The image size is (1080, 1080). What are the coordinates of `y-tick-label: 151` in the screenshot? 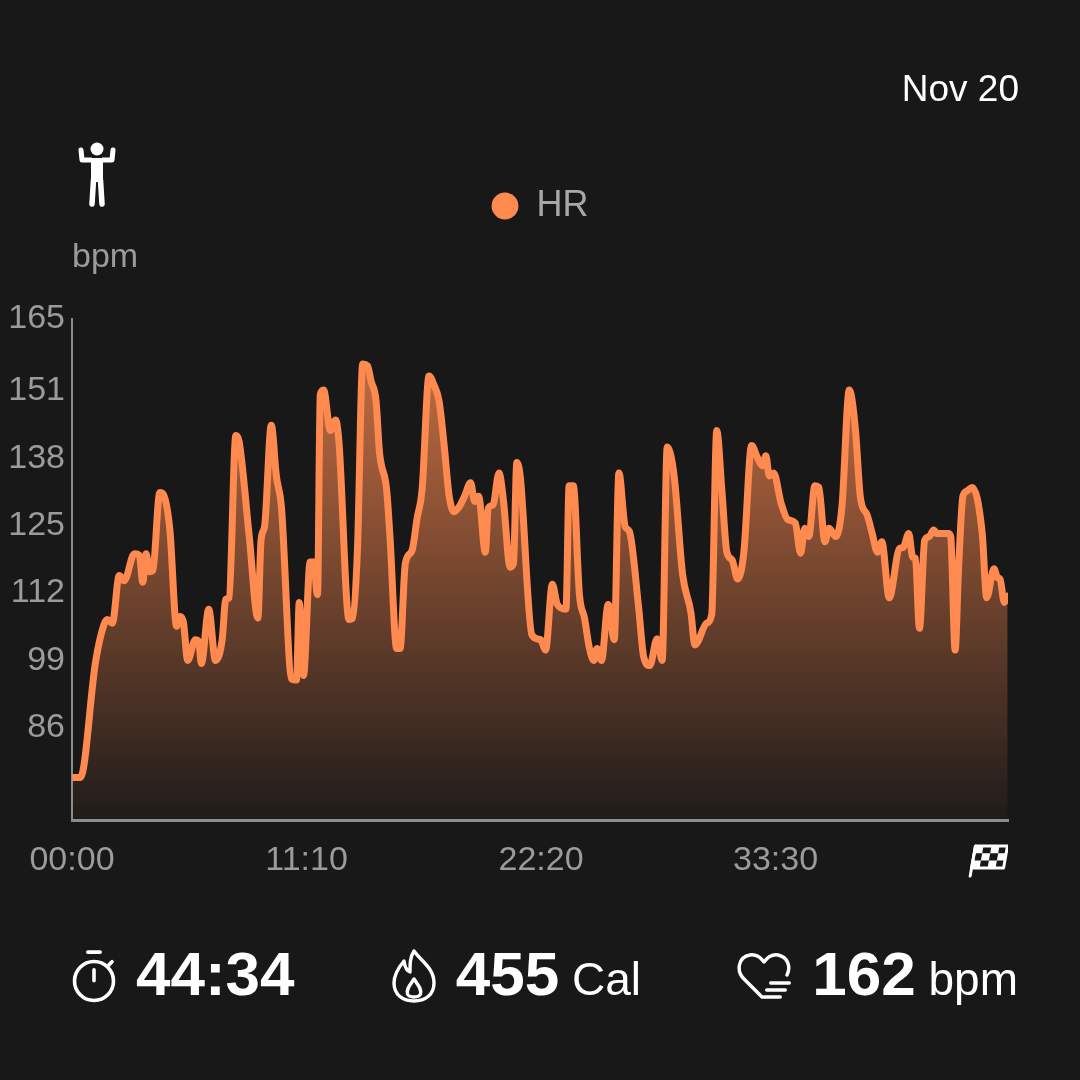 It's located at (36, 388).